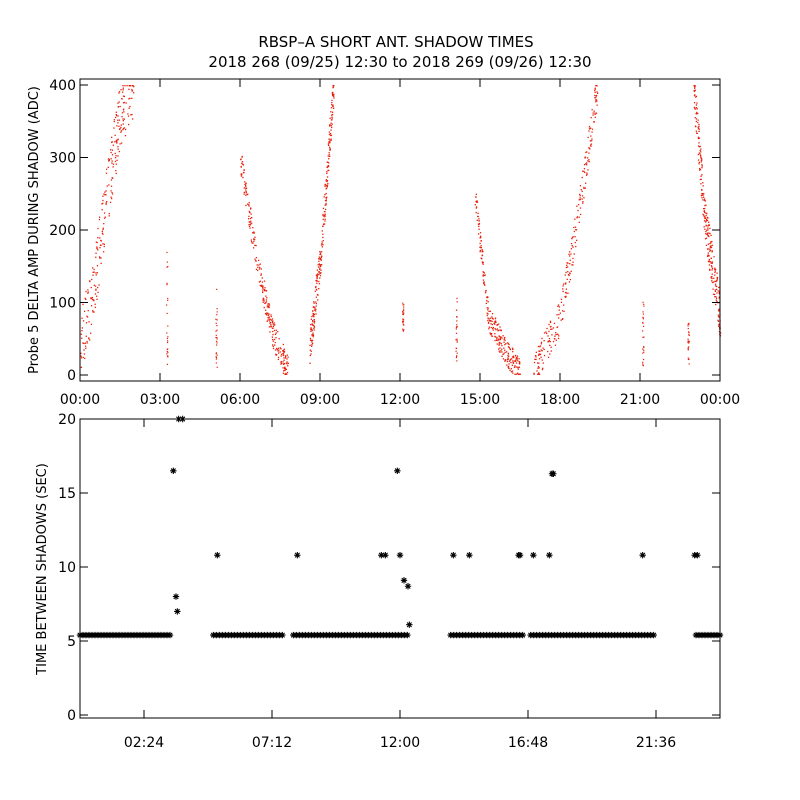 Image resolution: width=800 pixels, height=800 pixels. What do you see at coordinates (160, 400) in the screenshot?
I see `top-x-tick-label: 03:00` at bounding box center [160, 400].